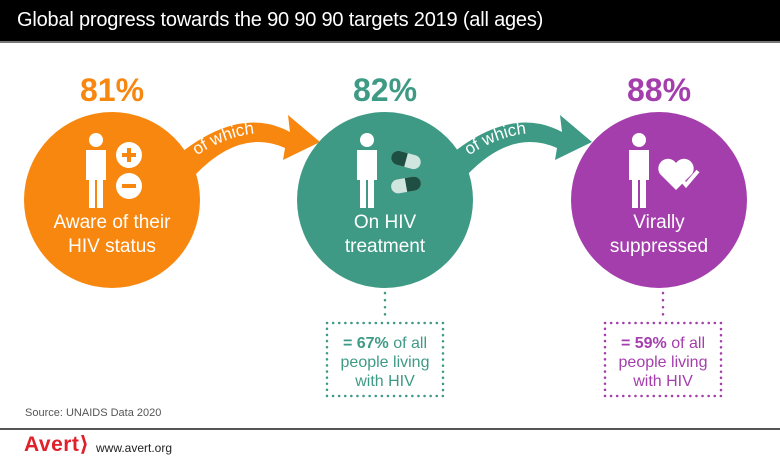 The image size is (780, 462). I want to click on note3-value: = 59%, so click(644, 343).